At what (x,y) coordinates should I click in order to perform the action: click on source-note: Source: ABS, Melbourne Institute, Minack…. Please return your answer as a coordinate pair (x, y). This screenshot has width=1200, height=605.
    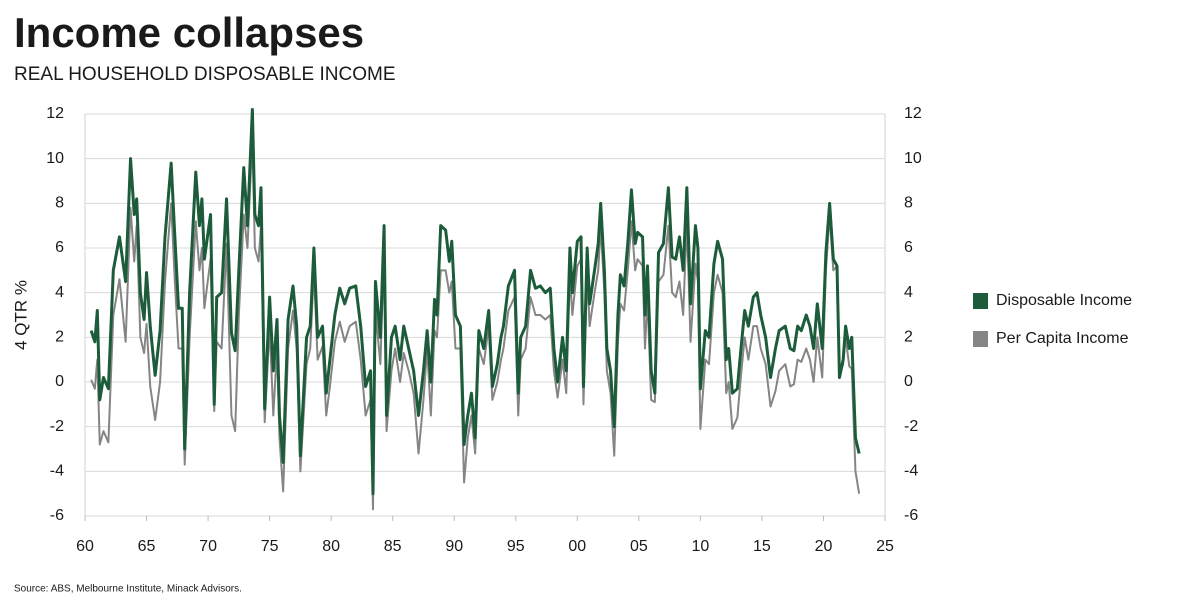
    Looking at the image, I should click on (128, 589).